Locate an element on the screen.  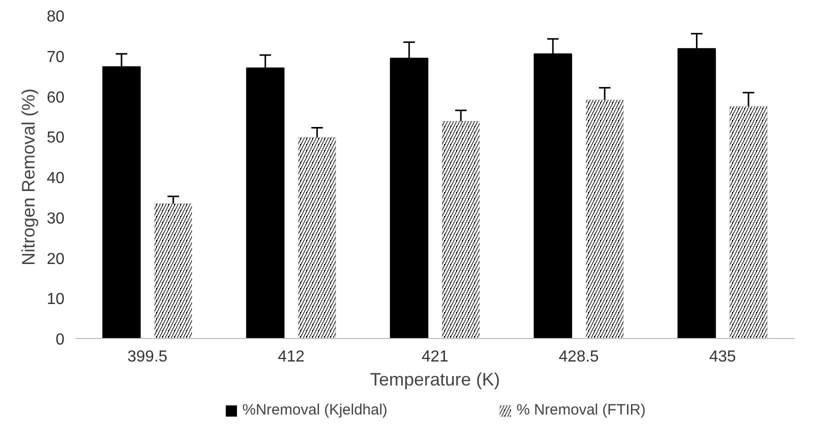
y-tick-label: 30 is located at coordinates (55, 219).